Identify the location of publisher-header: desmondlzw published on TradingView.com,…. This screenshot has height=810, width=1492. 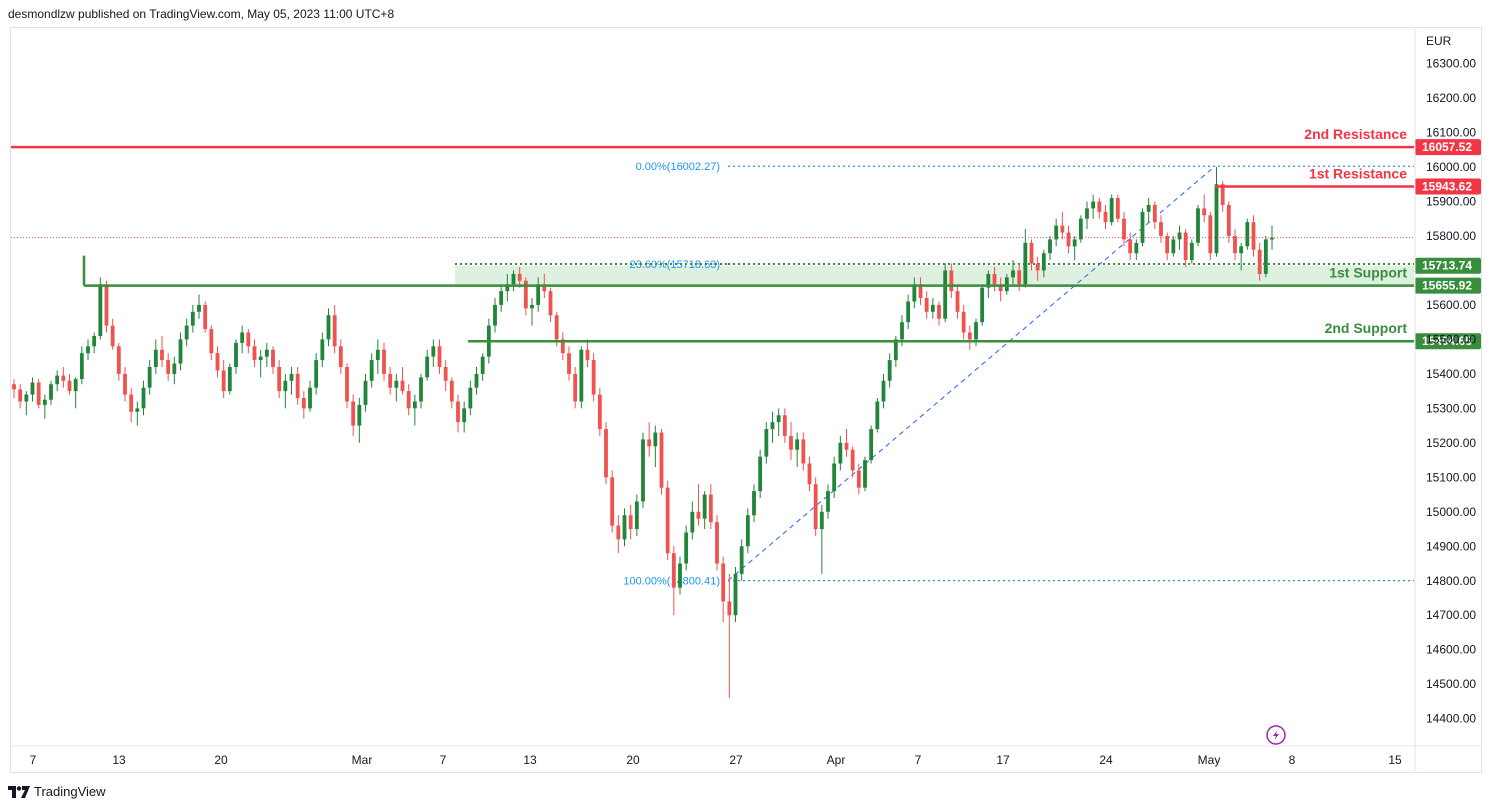
(201, 14).